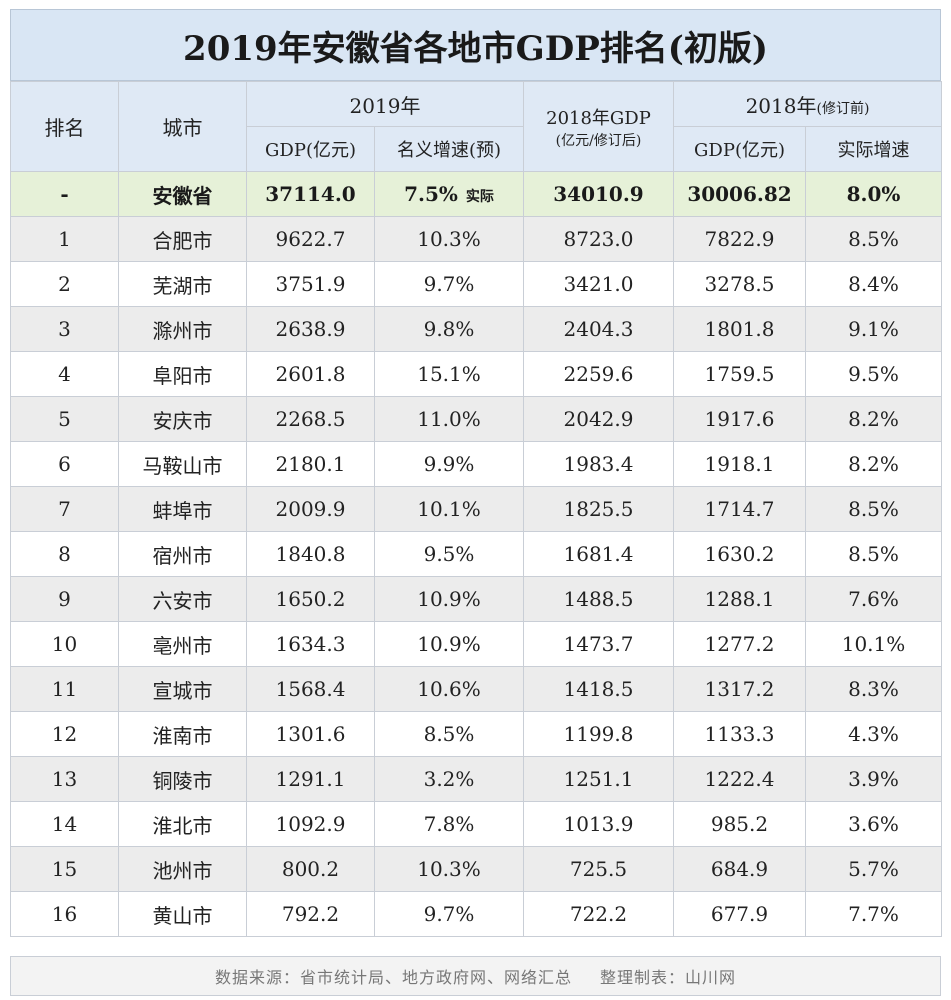  Describe the element at coordinates (64, 734) in the screenshot. I see `cell-rank: 12` at that location.